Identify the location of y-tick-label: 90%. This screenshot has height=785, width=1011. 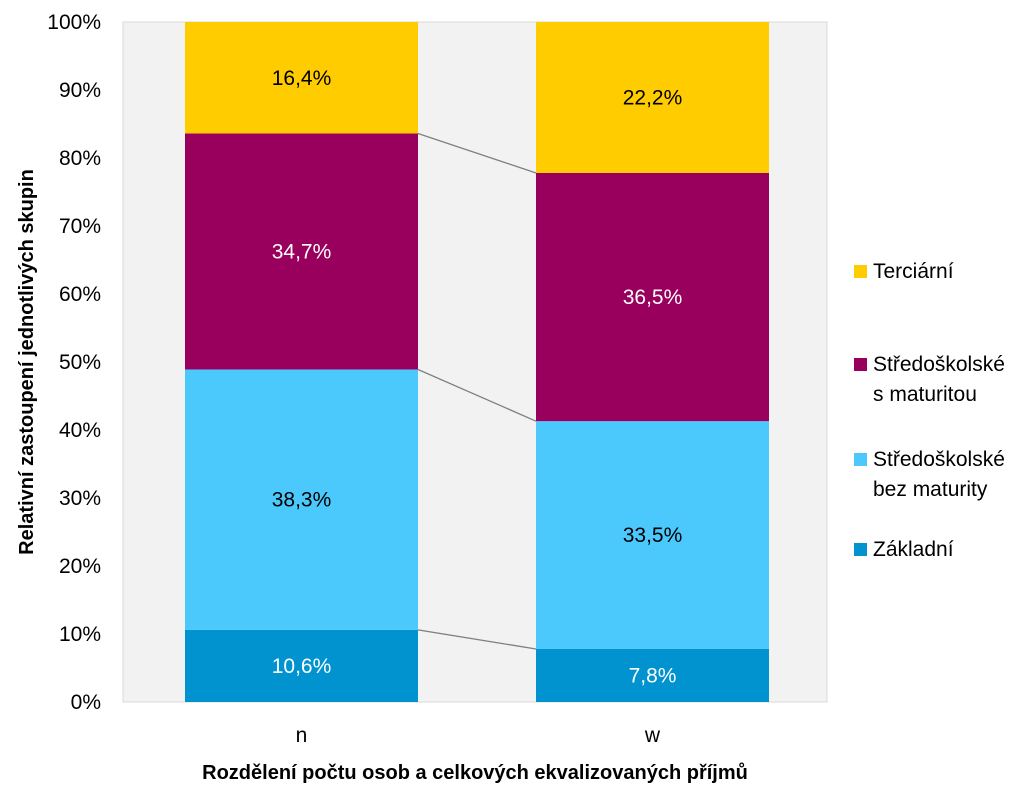
(80, 90).